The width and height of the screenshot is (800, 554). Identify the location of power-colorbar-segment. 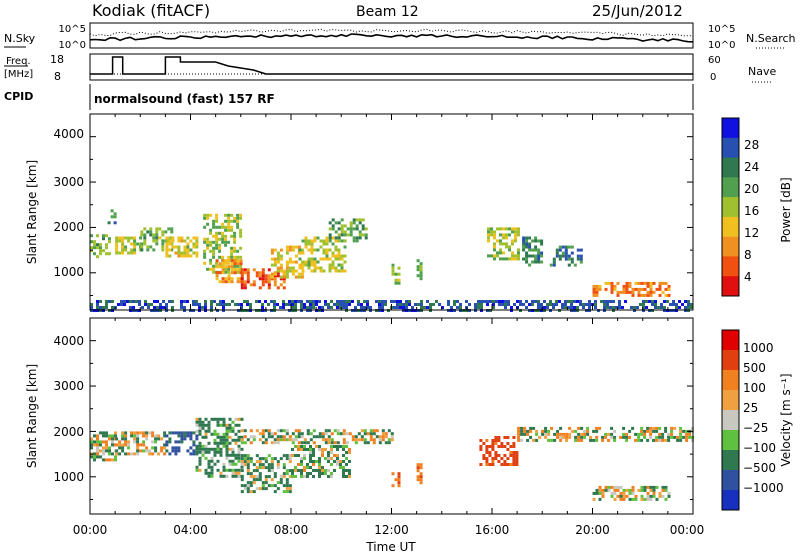
(730, 246).